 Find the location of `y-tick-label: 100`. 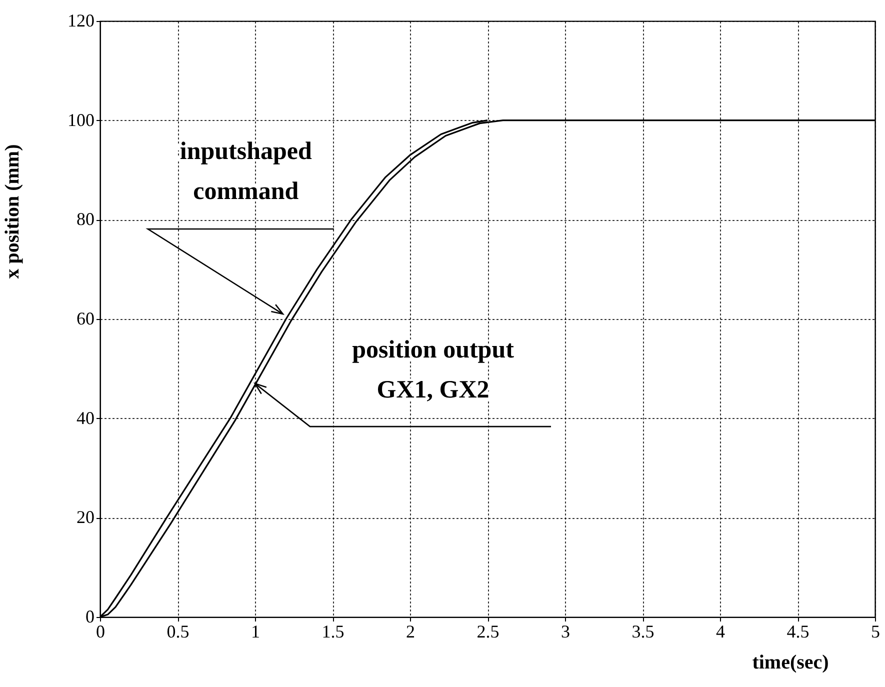

y-tick-label: 100 is located at coordinates (81, 120).